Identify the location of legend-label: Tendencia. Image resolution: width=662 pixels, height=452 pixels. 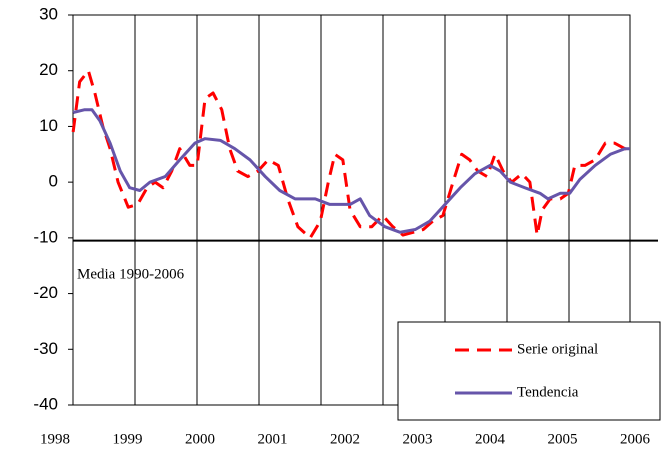
(548, 392).